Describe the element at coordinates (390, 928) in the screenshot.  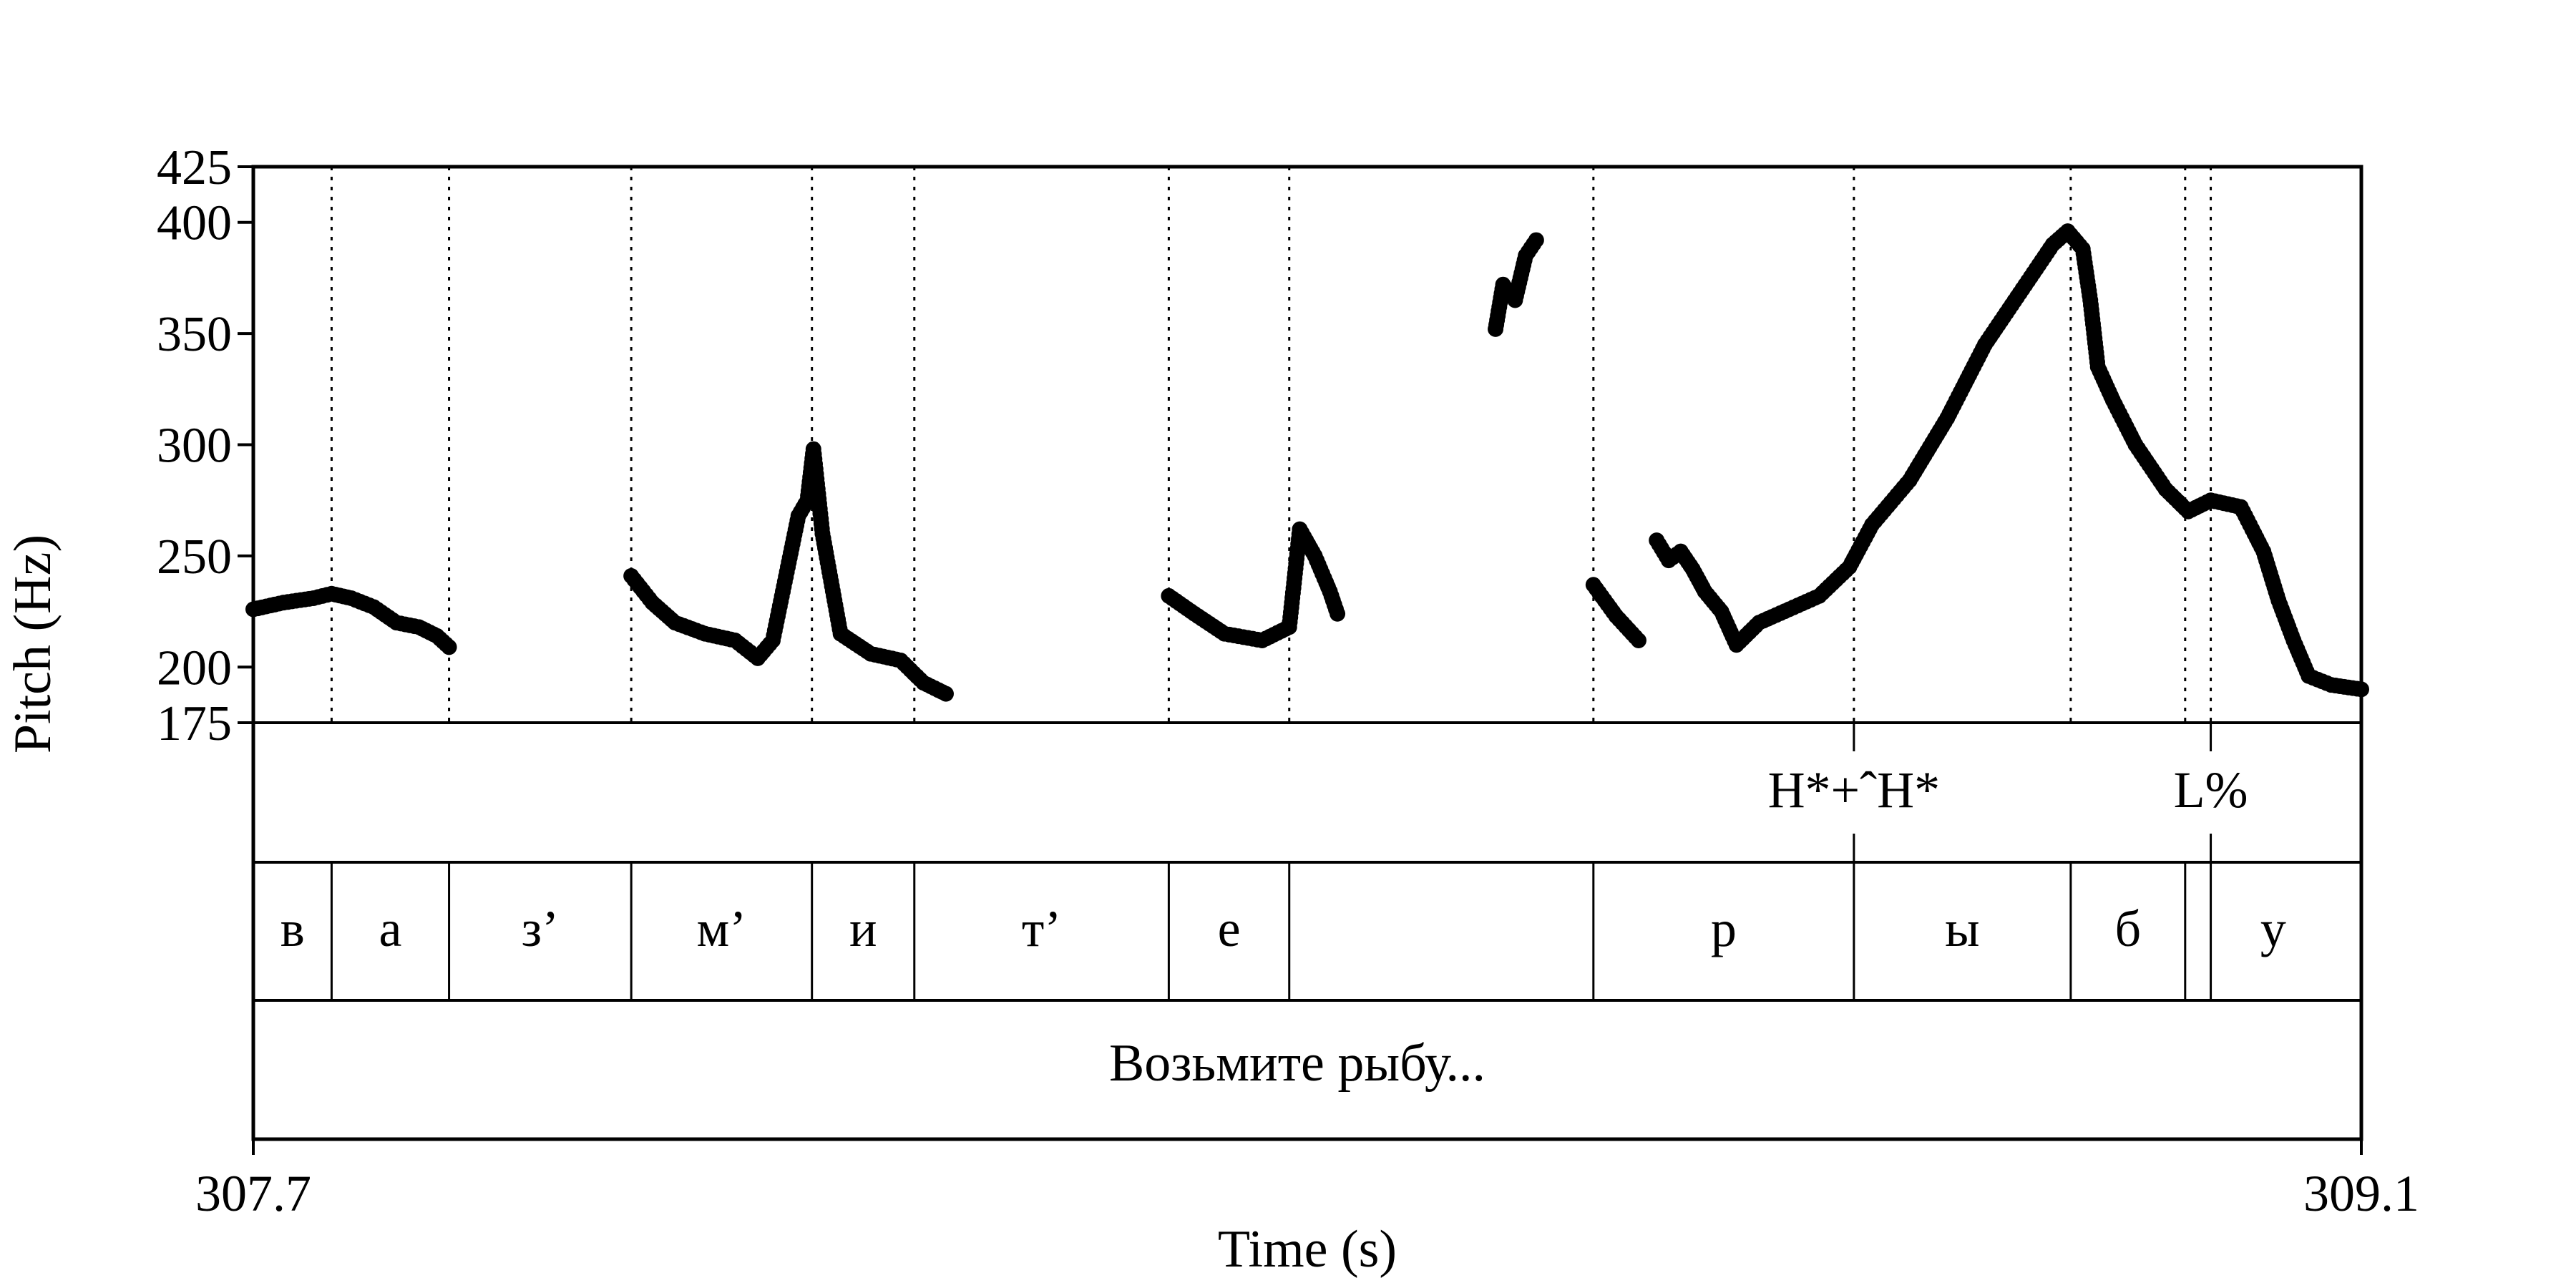
I see `segment-label: а` at that location.